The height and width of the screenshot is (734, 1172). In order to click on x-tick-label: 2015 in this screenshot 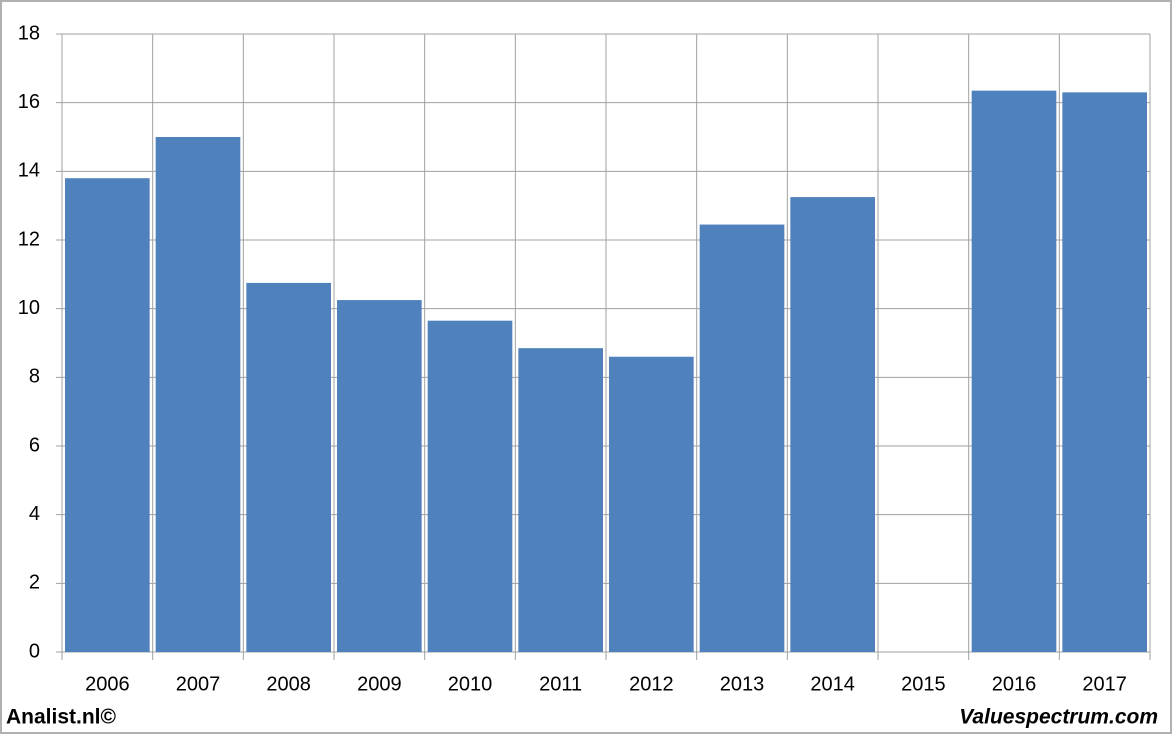, I will do `click(923, 684)`.